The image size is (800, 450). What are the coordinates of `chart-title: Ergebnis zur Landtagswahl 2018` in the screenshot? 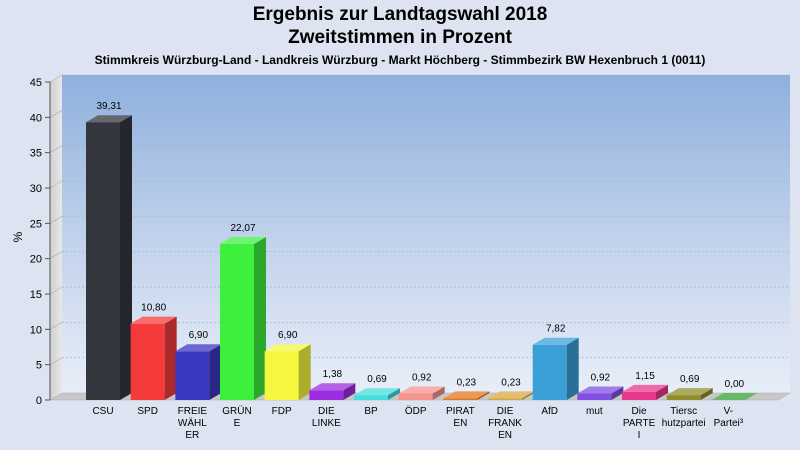 It's located at (400, 14).